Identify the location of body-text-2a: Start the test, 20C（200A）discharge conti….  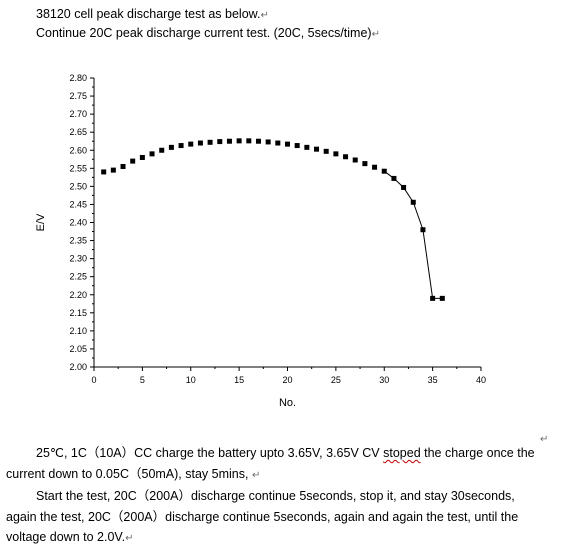
(275, 496).